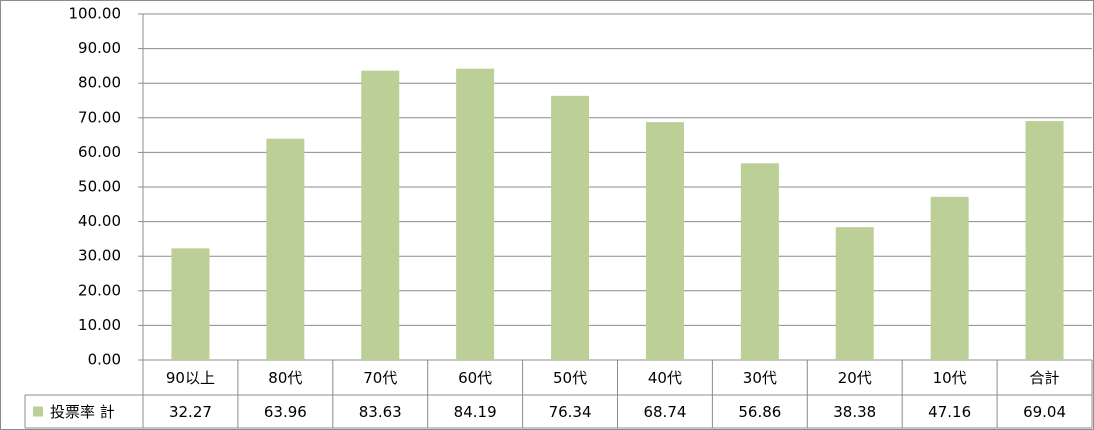 This screenshot has width=1094, height=430. Describe the element at coordinates (380, 412) in the screenshot. I see `table-value: 83.63` at that location.